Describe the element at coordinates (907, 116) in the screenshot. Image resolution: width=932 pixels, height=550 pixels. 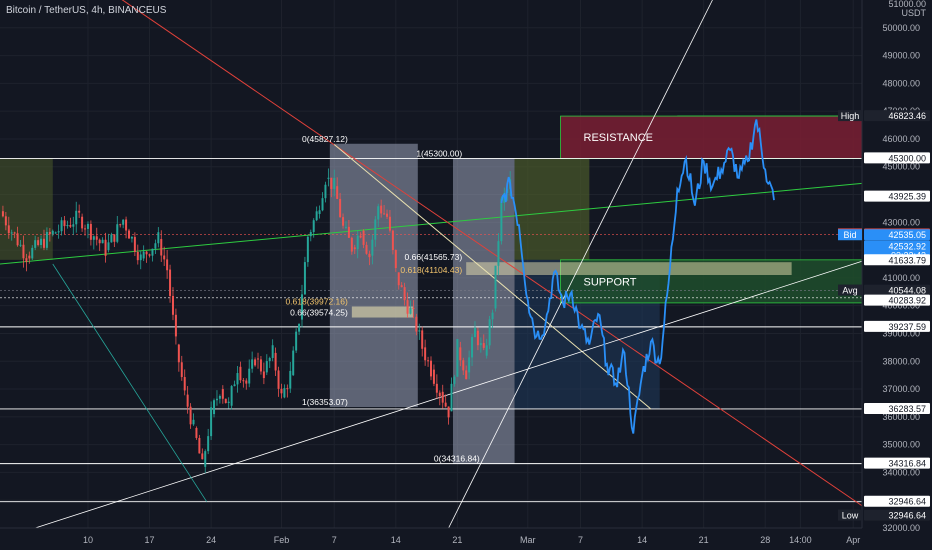
I see `price-tag-label: 46823.46` at that location.